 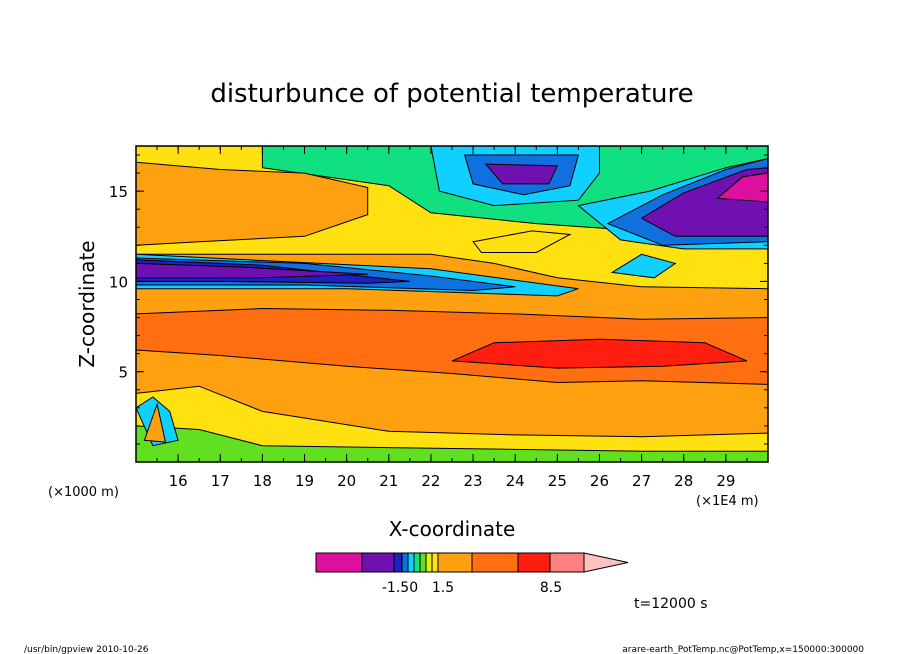 I want to click on y-tick-label: 10, so click(x=118, y=282).